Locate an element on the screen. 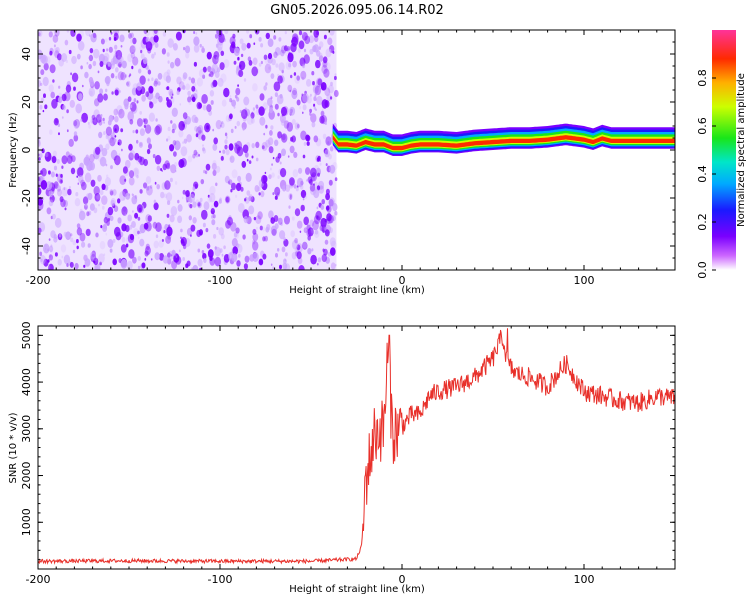  colorbar-label: Normalized spectral amplitude is located at coordinates (741, 150).